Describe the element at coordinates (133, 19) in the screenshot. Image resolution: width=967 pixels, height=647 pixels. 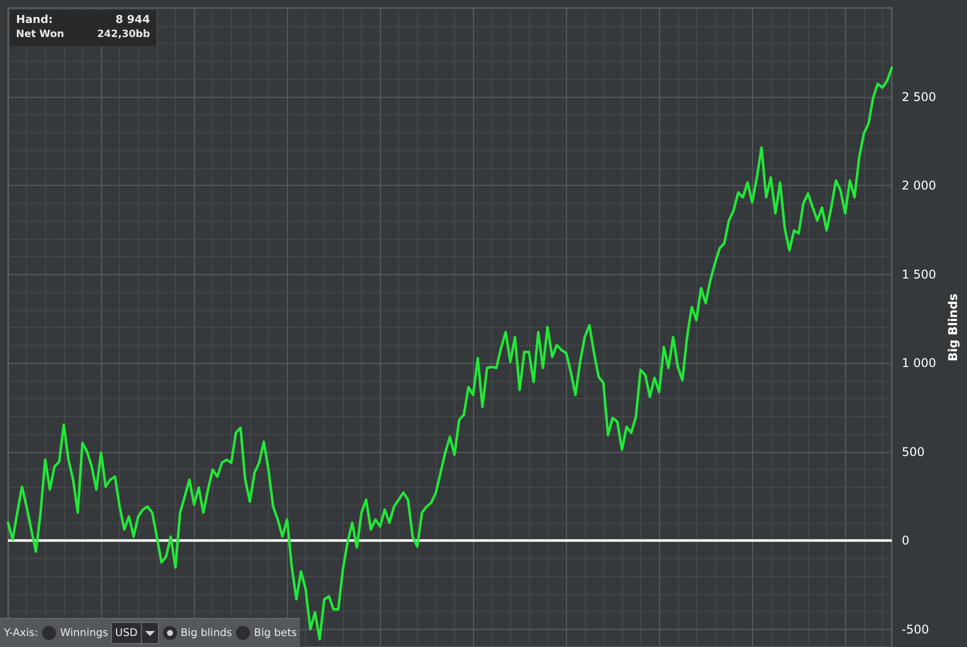
I see `annotation: 8 944` at that location.